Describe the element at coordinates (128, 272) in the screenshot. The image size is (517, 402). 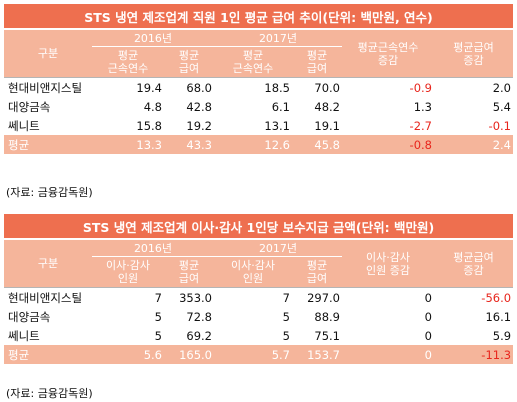
I see `header-2016-directors: 이사·감사 인원` at that location.